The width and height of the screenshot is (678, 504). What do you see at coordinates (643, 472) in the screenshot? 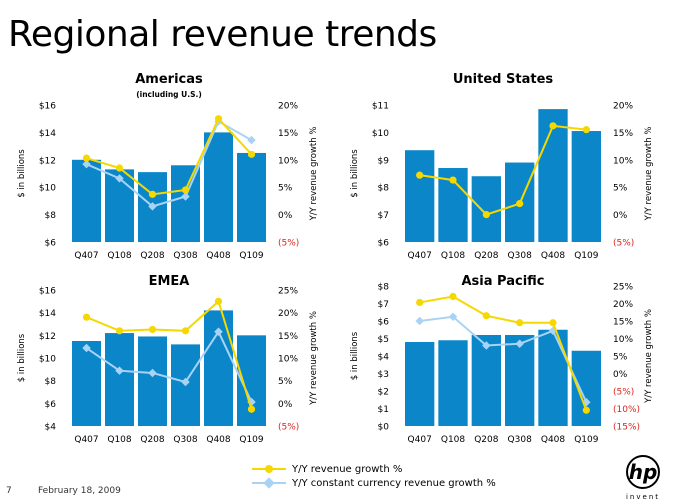
I see `logo-text: hp` at bounding box center [643, 472].